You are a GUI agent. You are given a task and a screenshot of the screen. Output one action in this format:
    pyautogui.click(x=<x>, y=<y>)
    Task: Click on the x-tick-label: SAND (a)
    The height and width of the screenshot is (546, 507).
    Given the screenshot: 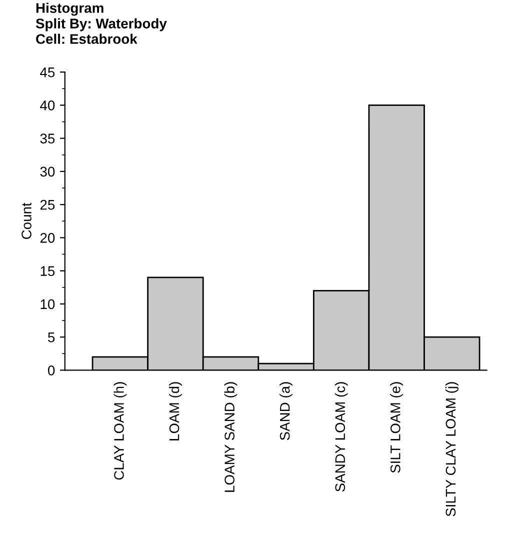 What is the action you would take?
    pyautogui.click(x=286, y=411)
    